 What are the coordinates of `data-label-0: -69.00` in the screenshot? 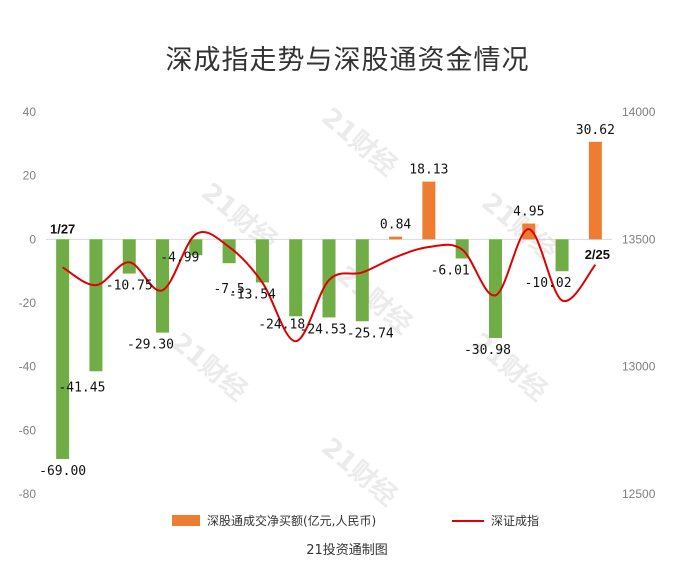 It's located at (62, 471).